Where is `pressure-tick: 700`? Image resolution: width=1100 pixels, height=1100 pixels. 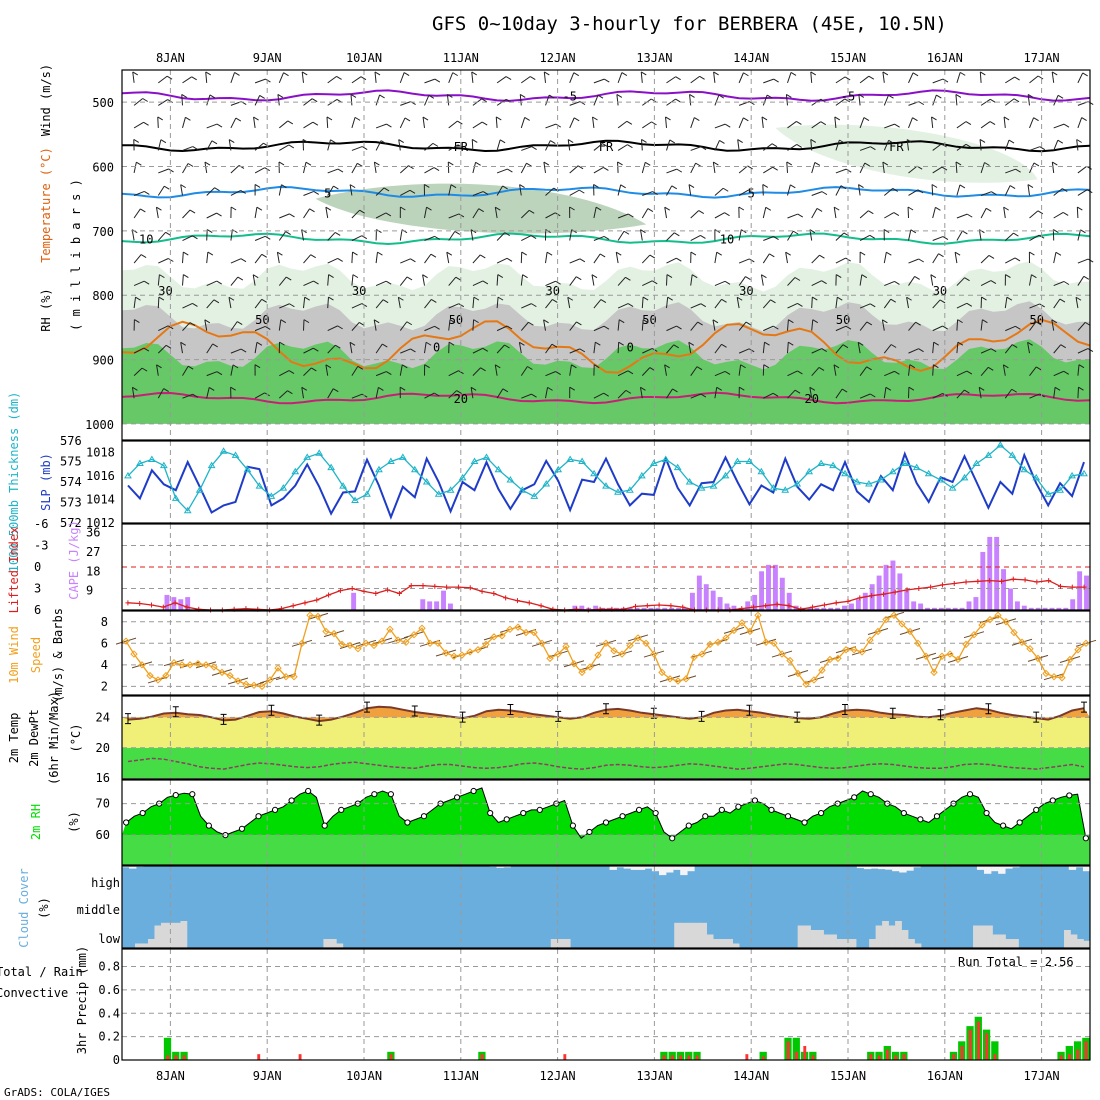
pressure-tick: 700 is located at coordinates (103, 232).